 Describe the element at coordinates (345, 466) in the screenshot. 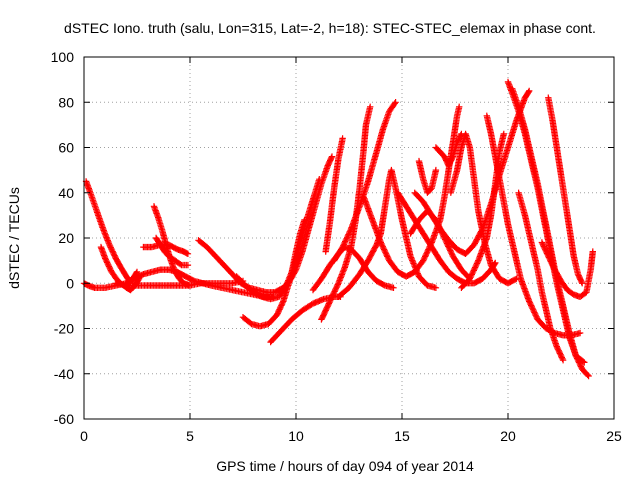

I see `x-axis-label: GPS time / hours of day 094 of year 2014` at that location.